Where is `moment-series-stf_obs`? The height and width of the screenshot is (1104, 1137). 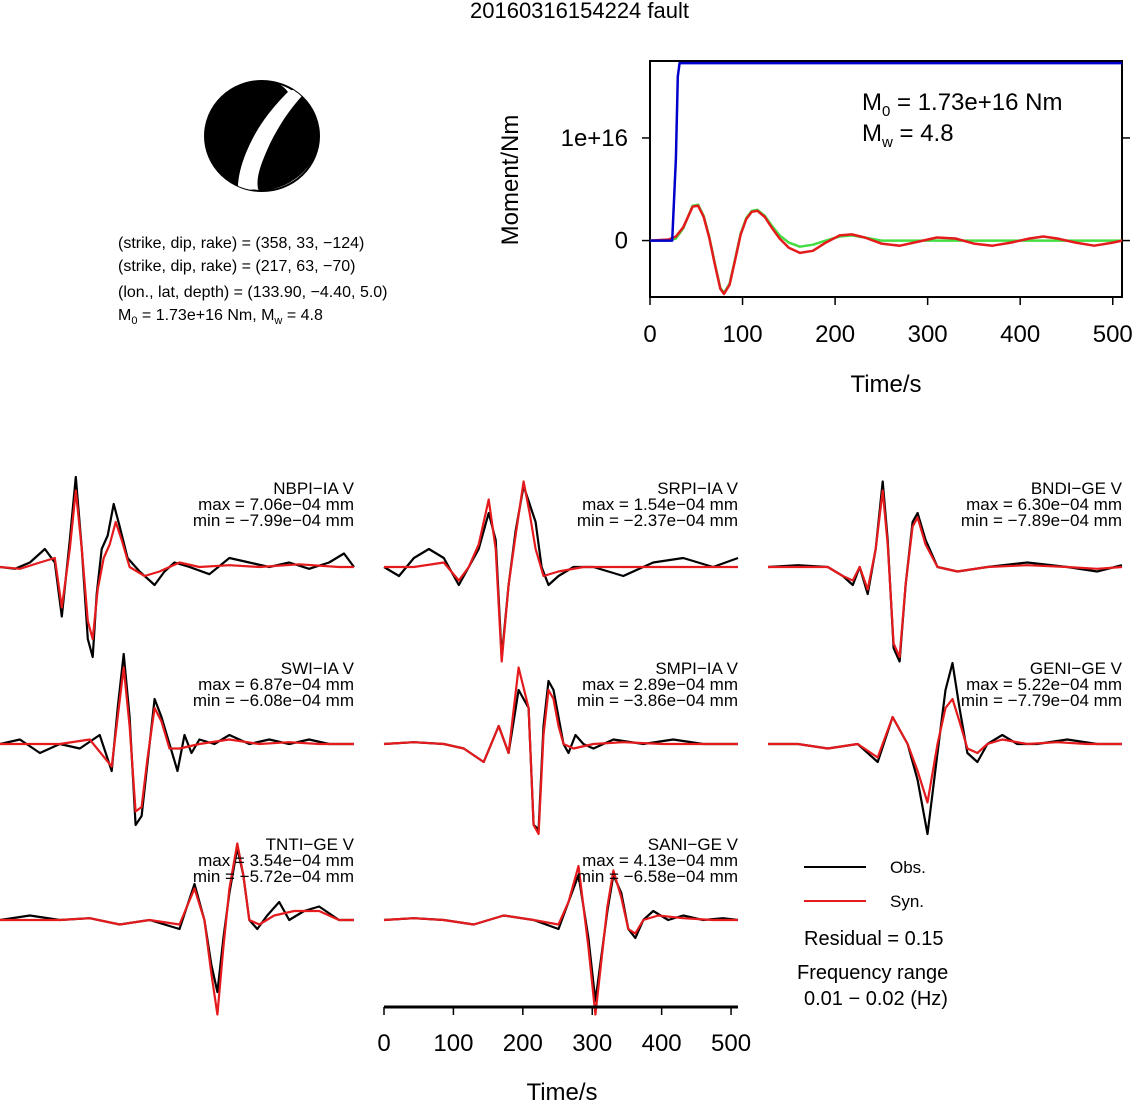 moment-series-stf_obs is located at coordinates (886, 249).